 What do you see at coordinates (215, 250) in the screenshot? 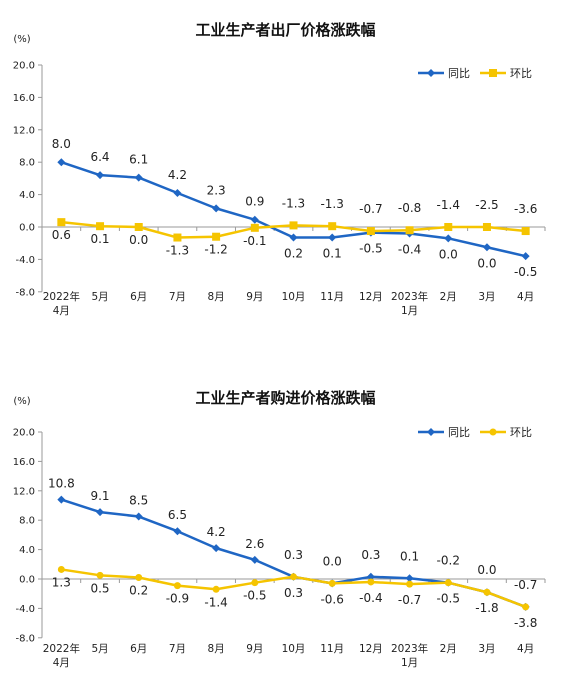
I see `data-label-环比: -1.2` at bounding box center [215, 250].